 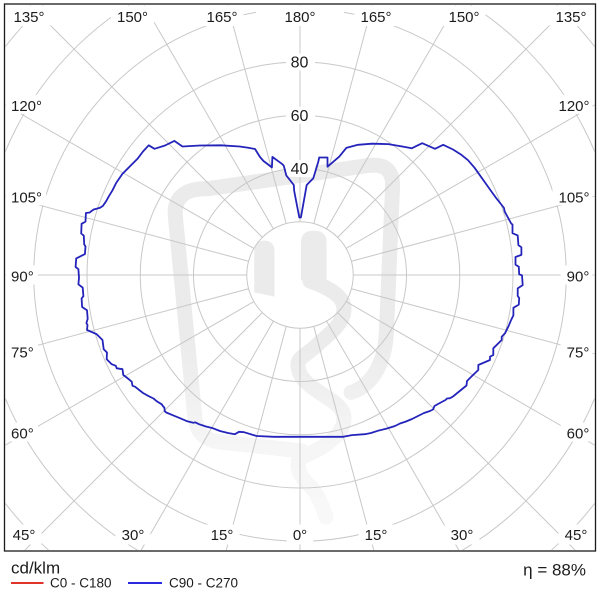 What do you see at coordinates (299, 17) in the screenshot?
I see `svg-text: 180°` at bounding box center [299, 17].